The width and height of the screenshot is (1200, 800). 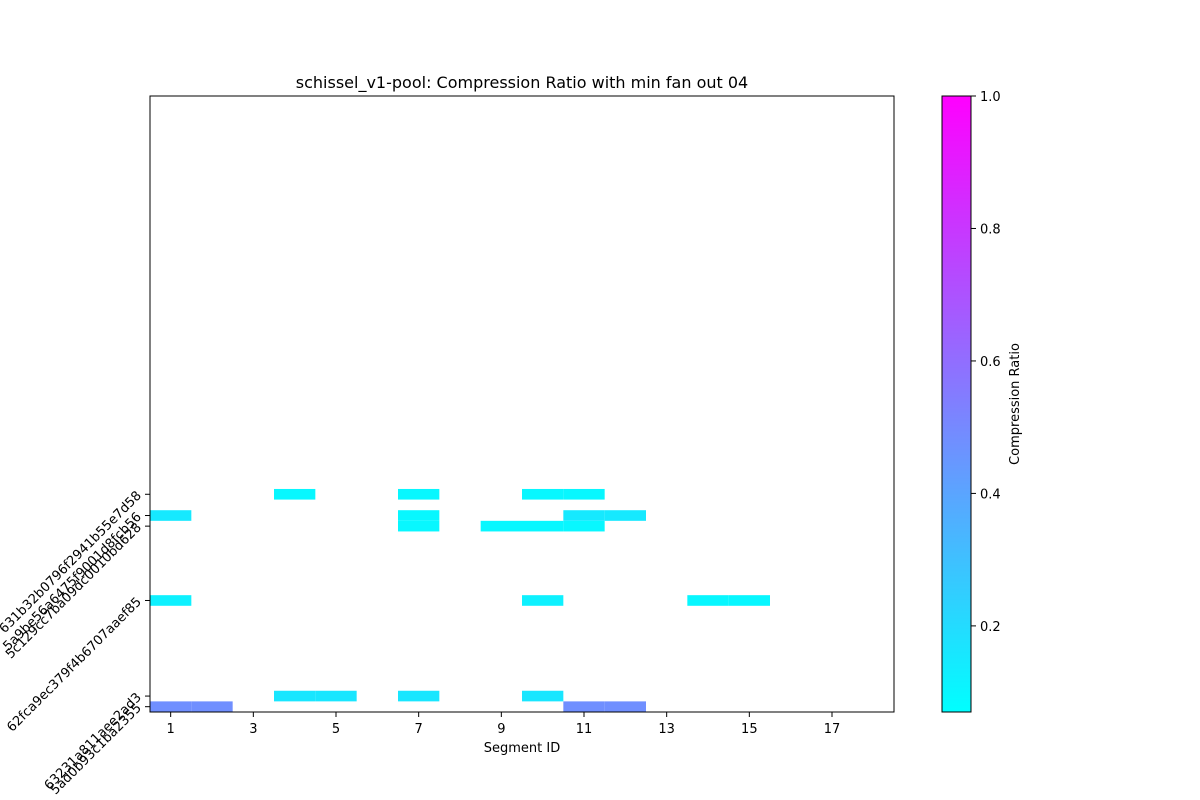 I want to click on x-tick-label: 5, so click(x=336, y=729).